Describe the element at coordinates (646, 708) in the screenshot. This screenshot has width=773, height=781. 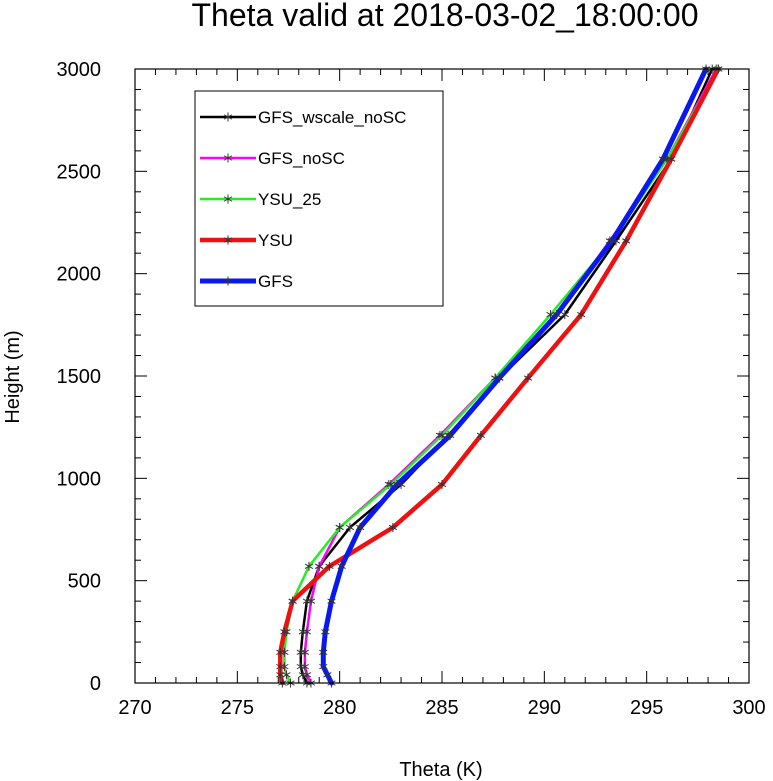
I see `x-tick-label: 295` at that location.